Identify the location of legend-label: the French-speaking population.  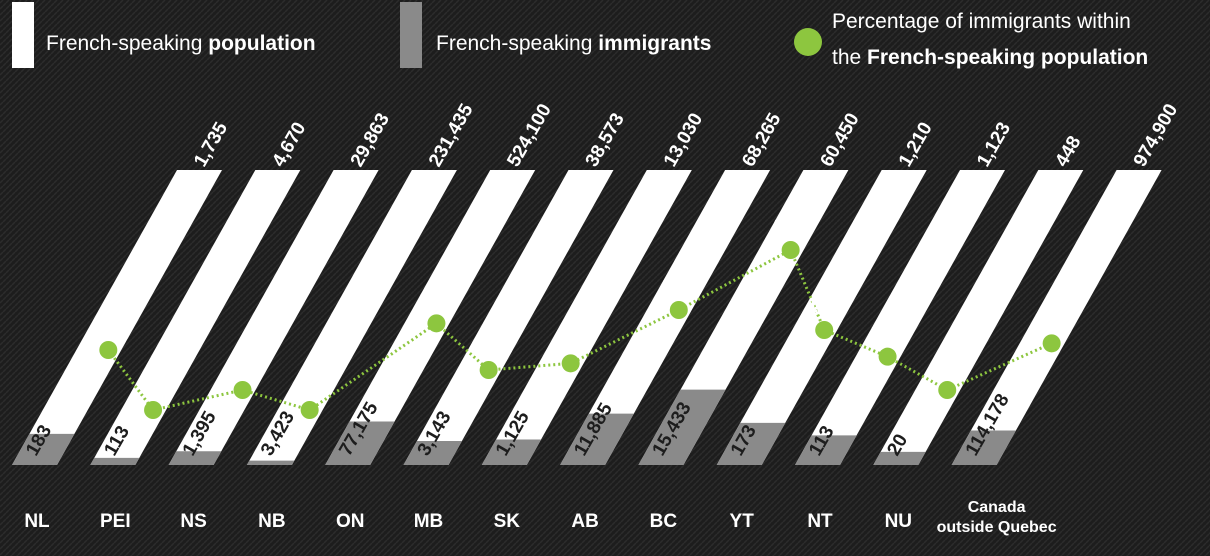
(990, 57).